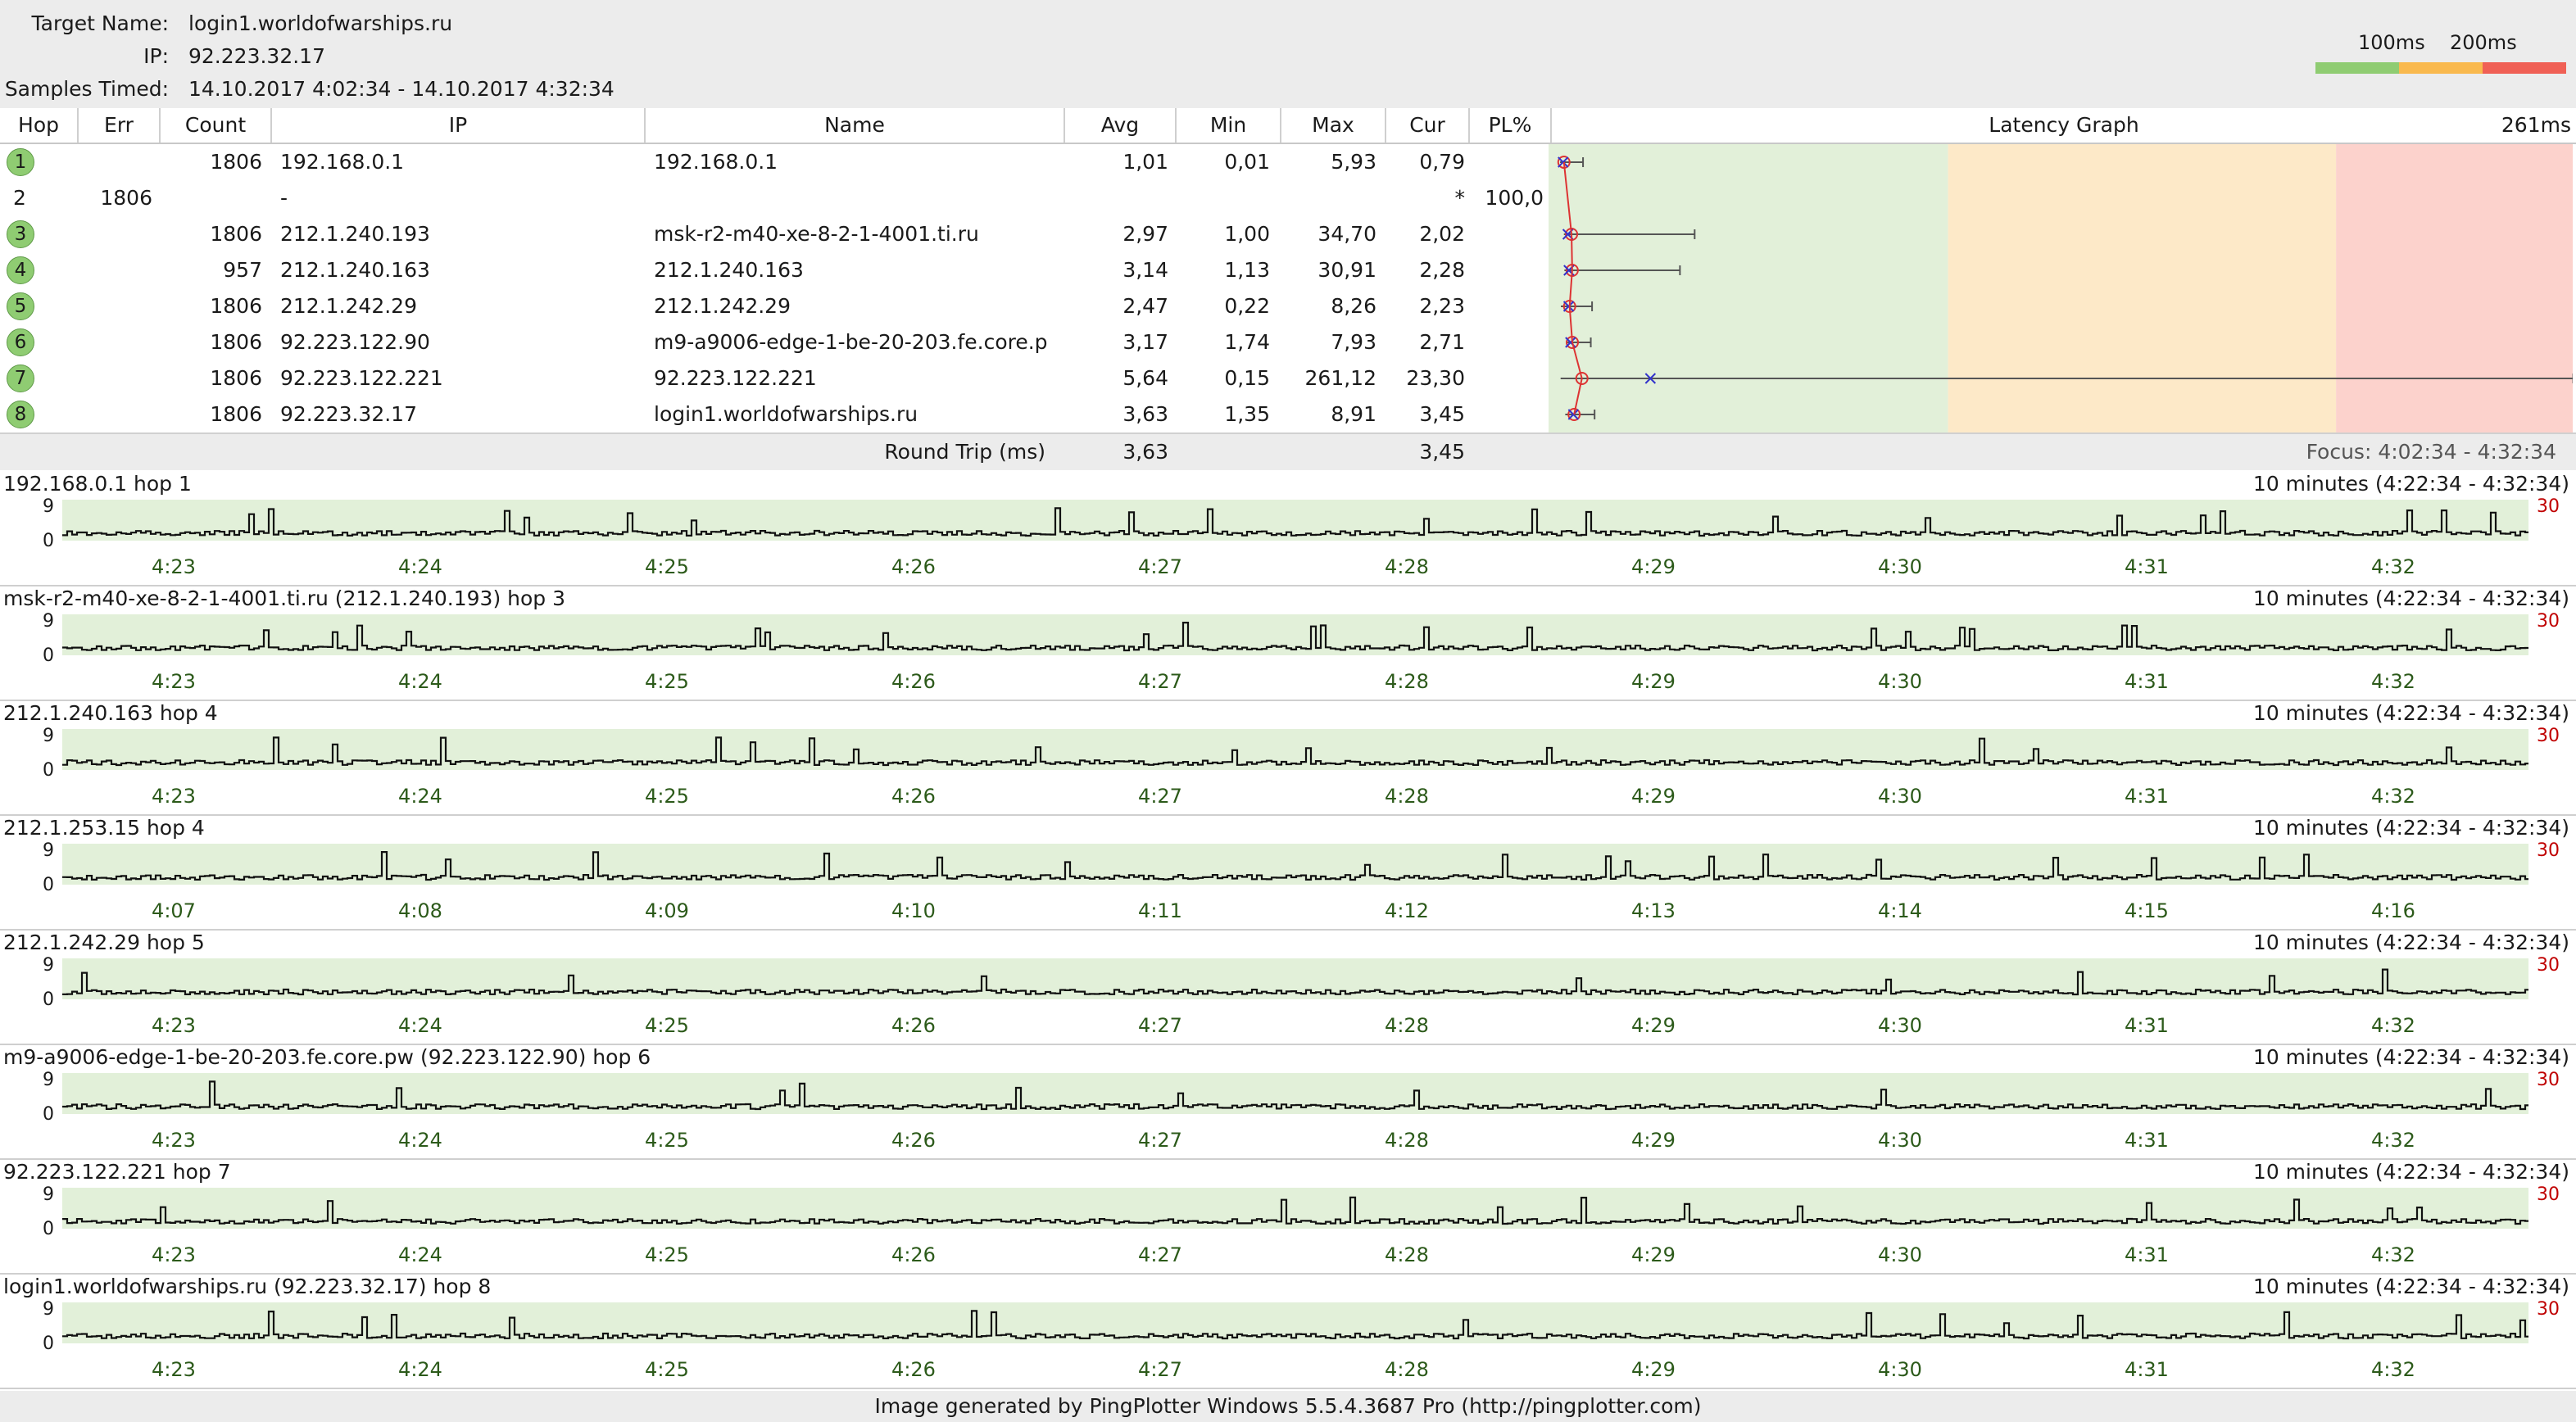 The width and height of the screenshot is (2576, 1422). I want to click on hop-max: 7,93, so click(1353, 342).